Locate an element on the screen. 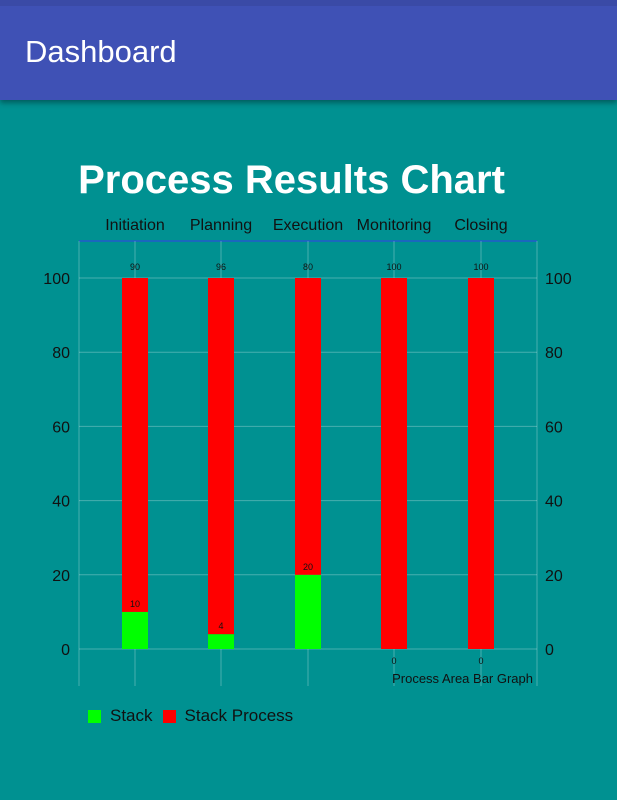 Image resolution: width=617 pixels, height=800 pixels. chart-legend: Stack Stack Process is located at coordinates (195, 716).